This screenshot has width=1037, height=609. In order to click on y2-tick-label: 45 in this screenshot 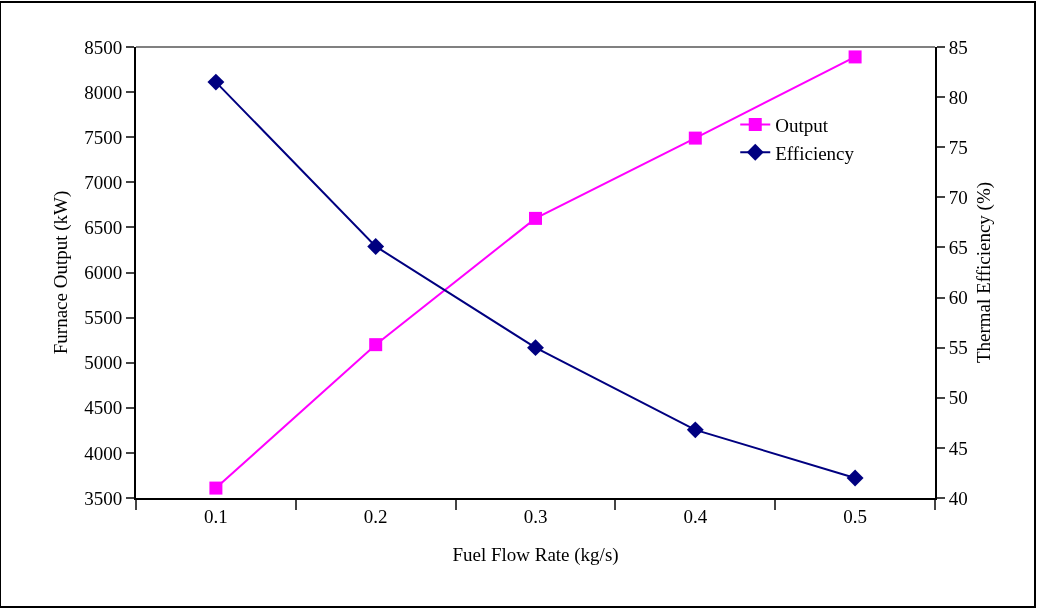, I will do `click(958, 448)`.